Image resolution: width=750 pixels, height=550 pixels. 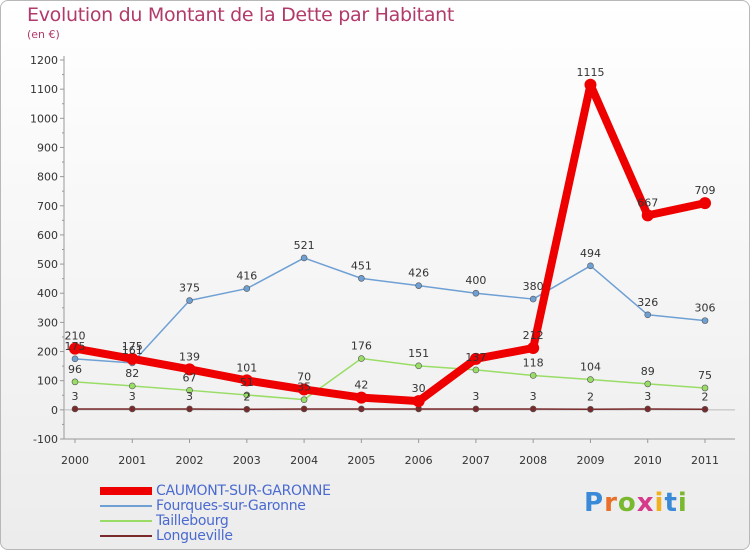 What do you see at coordinates (533, 335) in the screenshot?
I see `data-label: 212` at bounding box center [533, 335].